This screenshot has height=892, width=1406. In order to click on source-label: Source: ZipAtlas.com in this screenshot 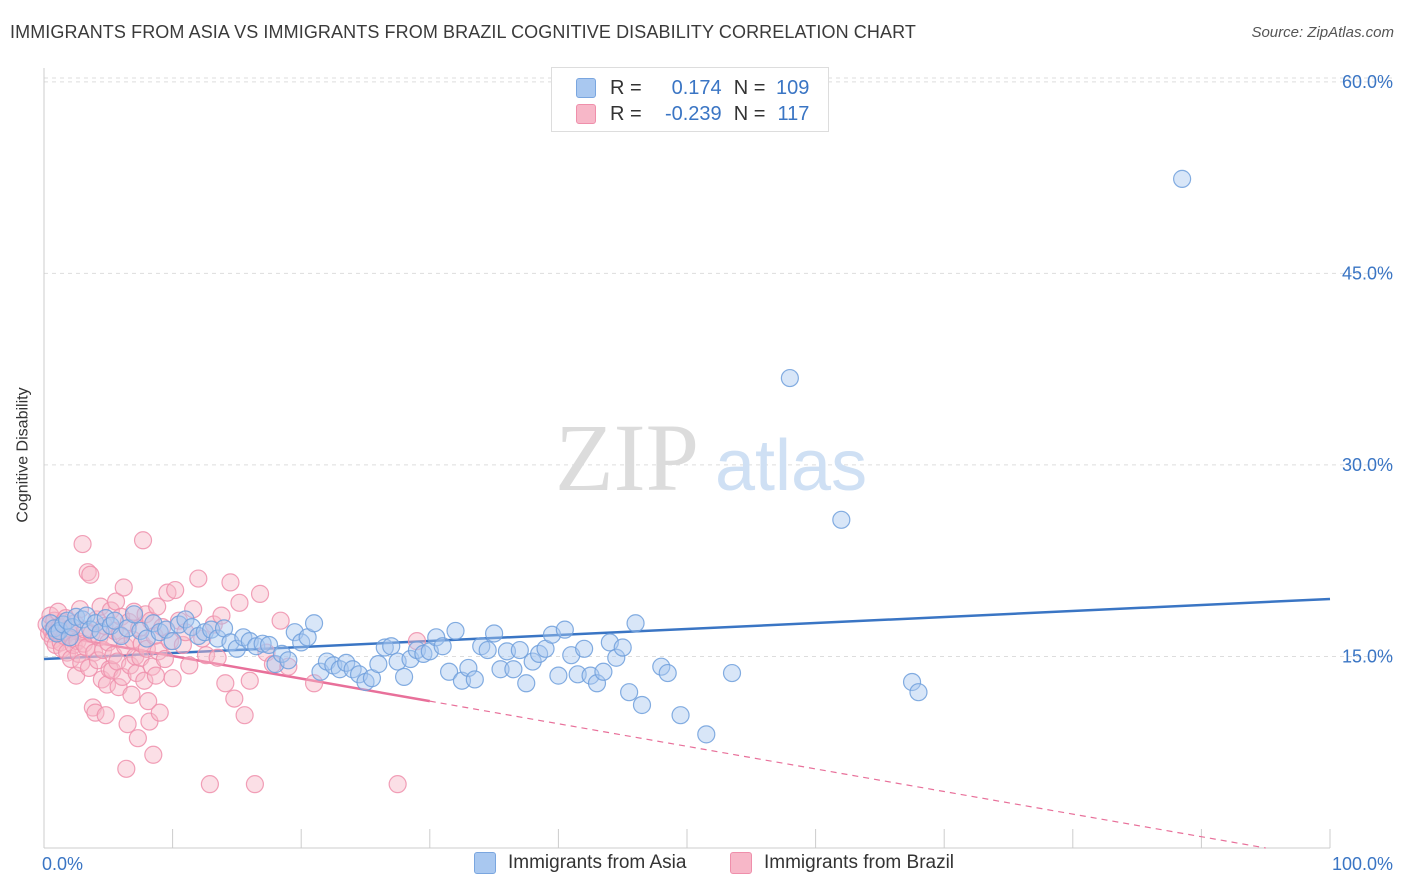, I will do `click(1322, 32)`.